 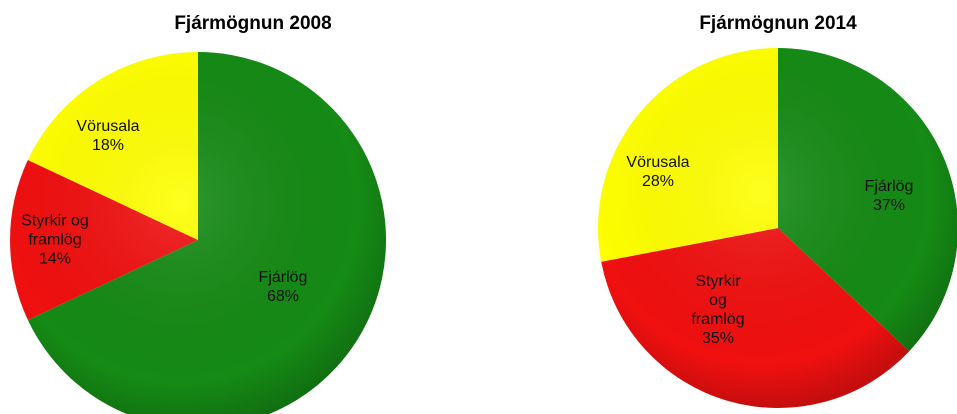 What do you see at coordinates (252, 23) in the screenshot?
I see `chart-title: Fjármögnun 2008` at bounding box center [252, 23].